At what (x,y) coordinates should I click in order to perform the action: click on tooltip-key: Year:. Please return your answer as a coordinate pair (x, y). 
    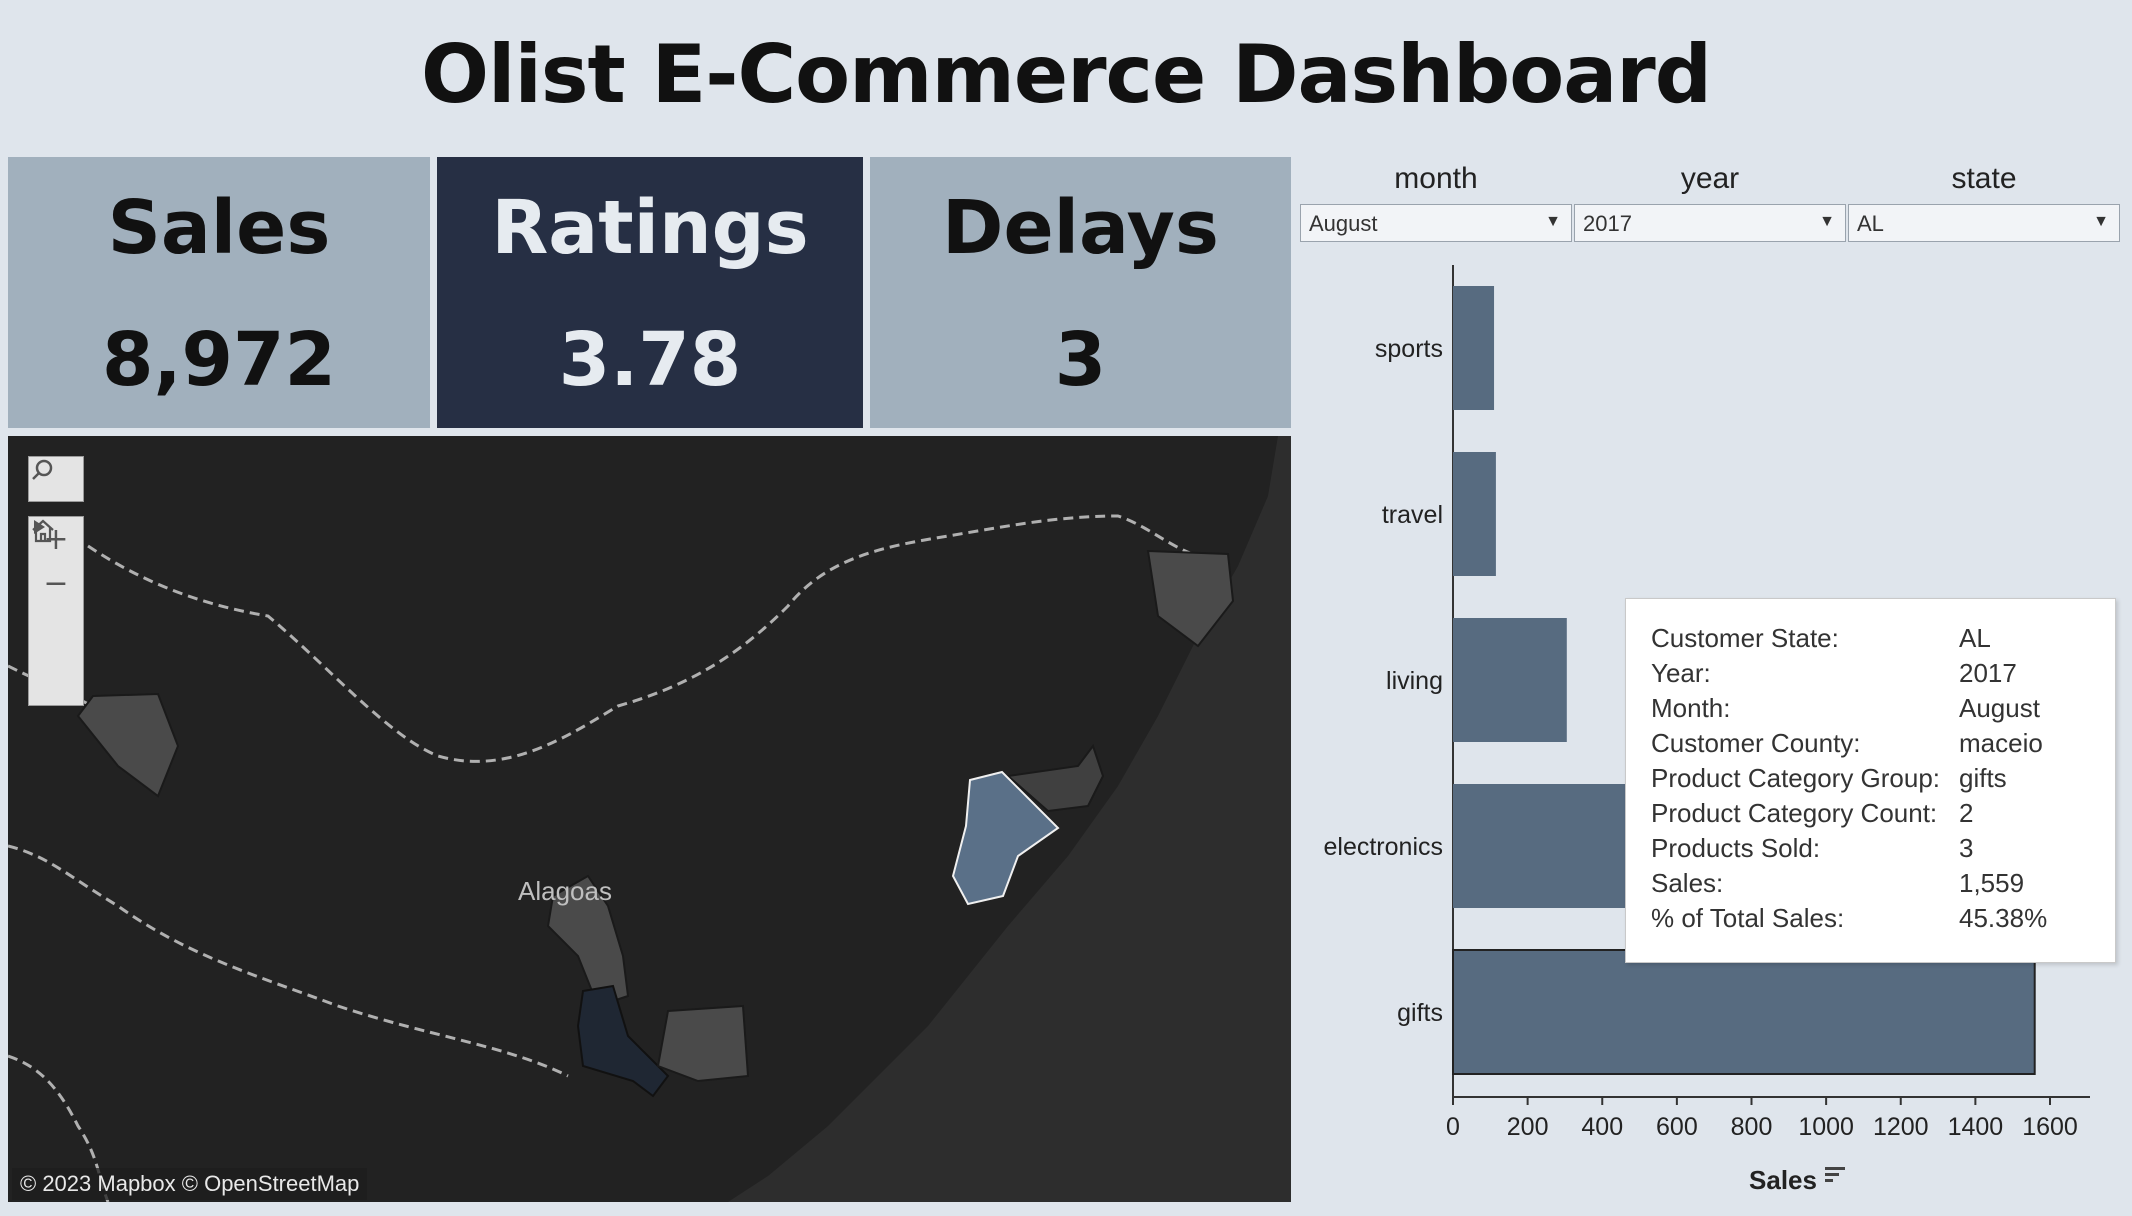
    Looking at the image, I should click on (1681, 673).